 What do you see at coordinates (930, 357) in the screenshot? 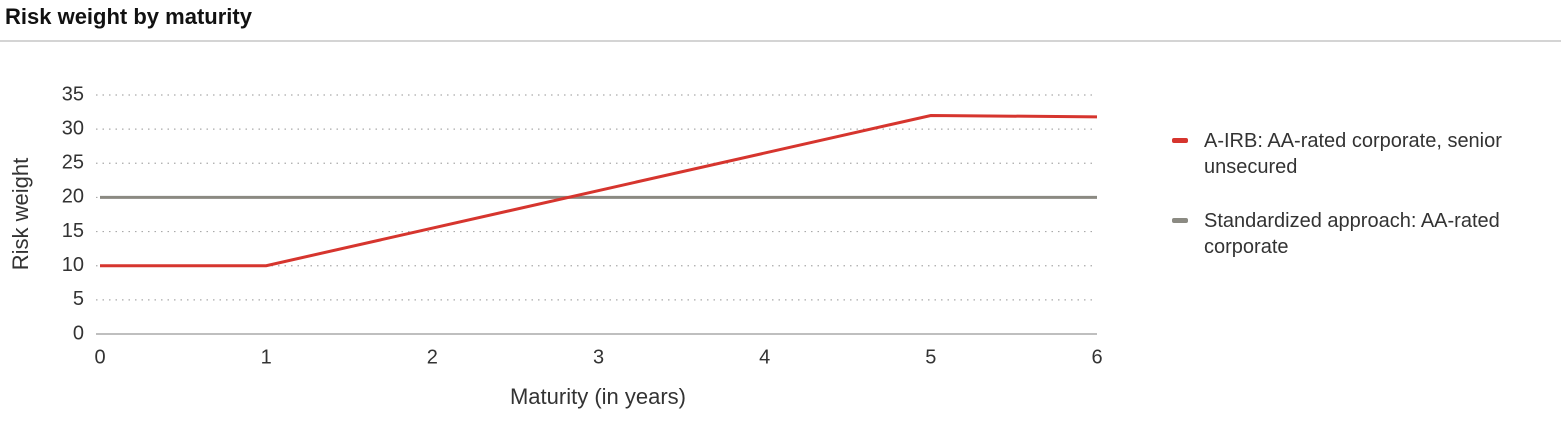
I see `x-tick-label: 5` at bounding box center [930, 357].